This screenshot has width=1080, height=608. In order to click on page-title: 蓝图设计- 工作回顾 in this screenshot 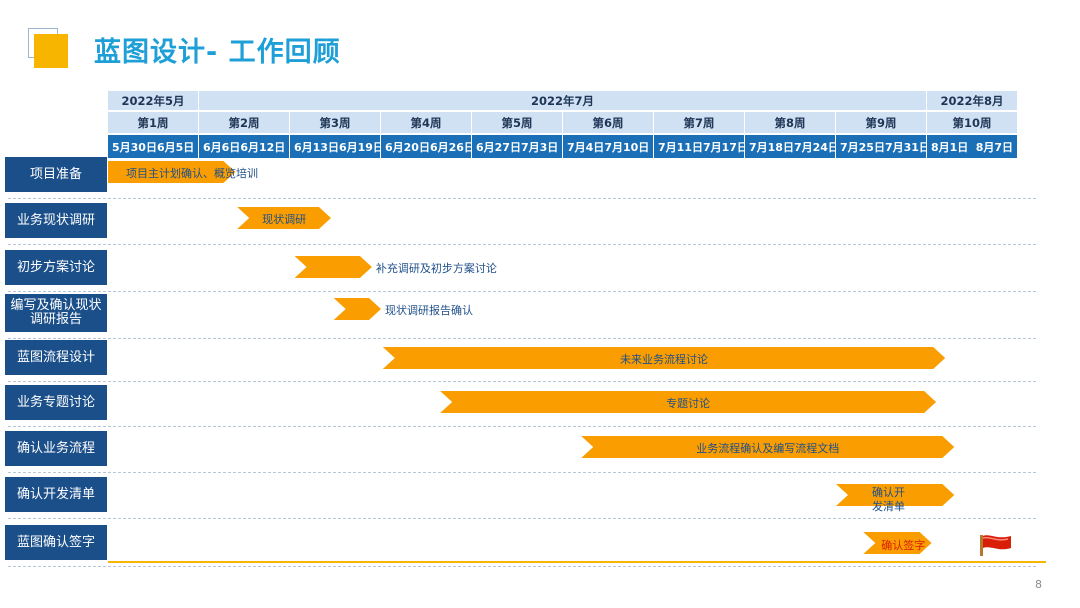, I will do `click(217, 52)`.